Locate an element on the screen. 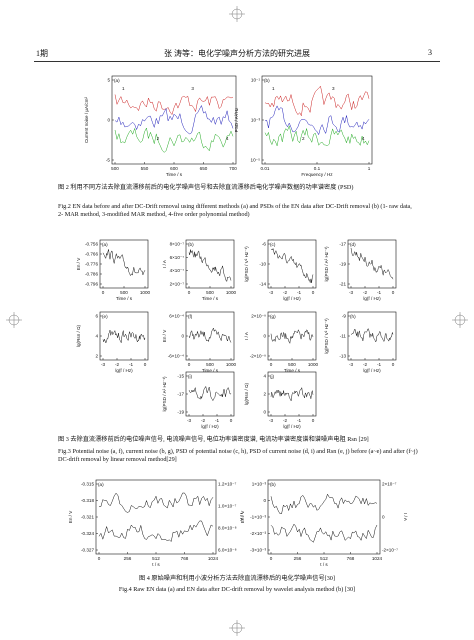 This screenshot has height=640, width=474. running-title: 张 涛等：电化学噪声分析方法的研究进展 is located at coordinates (237, 53).